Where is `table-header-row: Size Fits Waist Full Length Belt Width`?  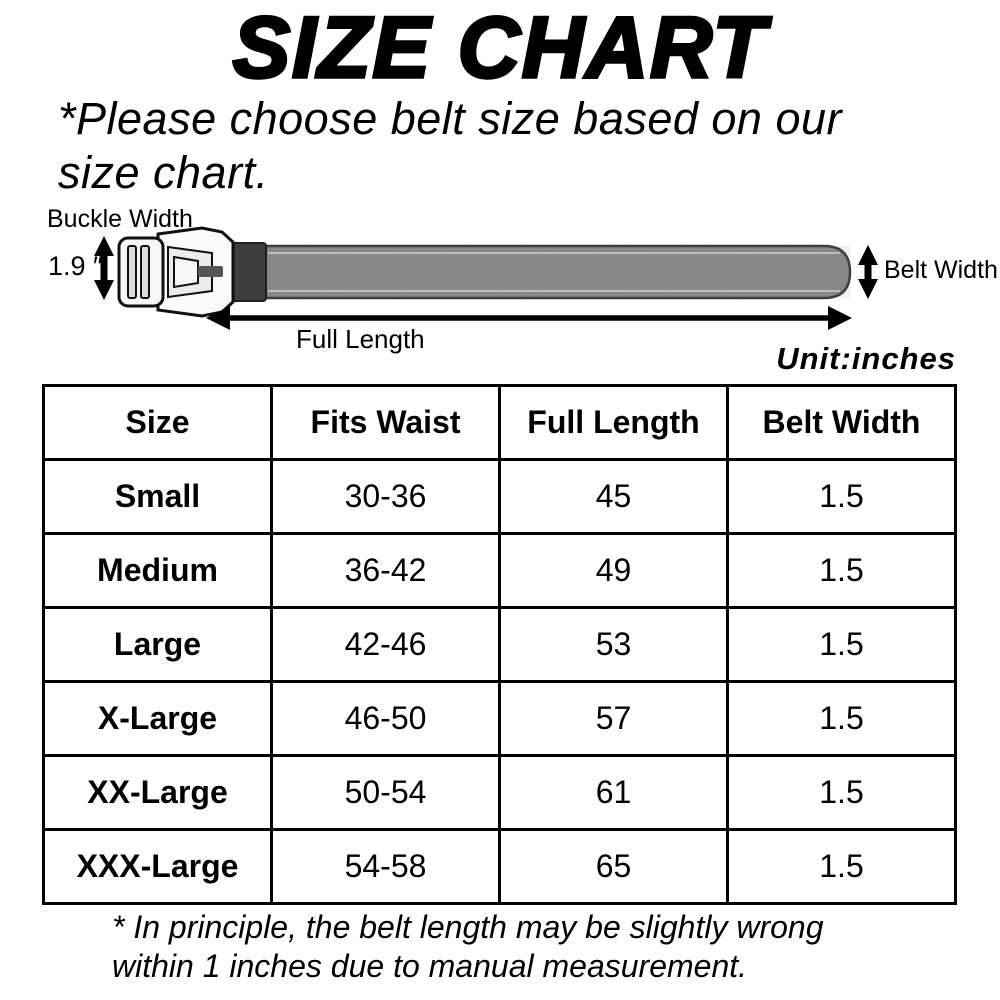
table-header-row: Size Fits Waist Full Length Belt Width is located at coordinates (499, 422).